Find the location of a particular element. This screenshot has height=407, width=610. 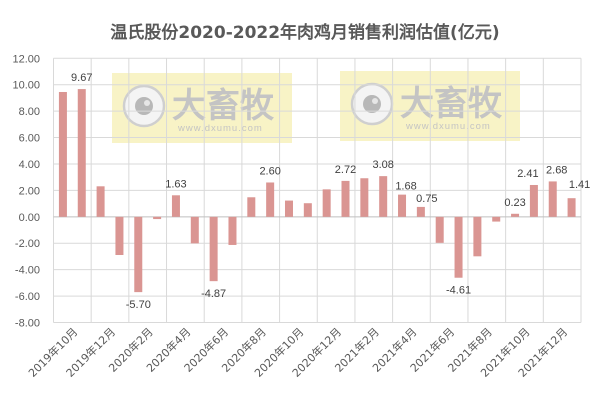

y-tick-label: 6.00 is located at coordinates (29, 139).